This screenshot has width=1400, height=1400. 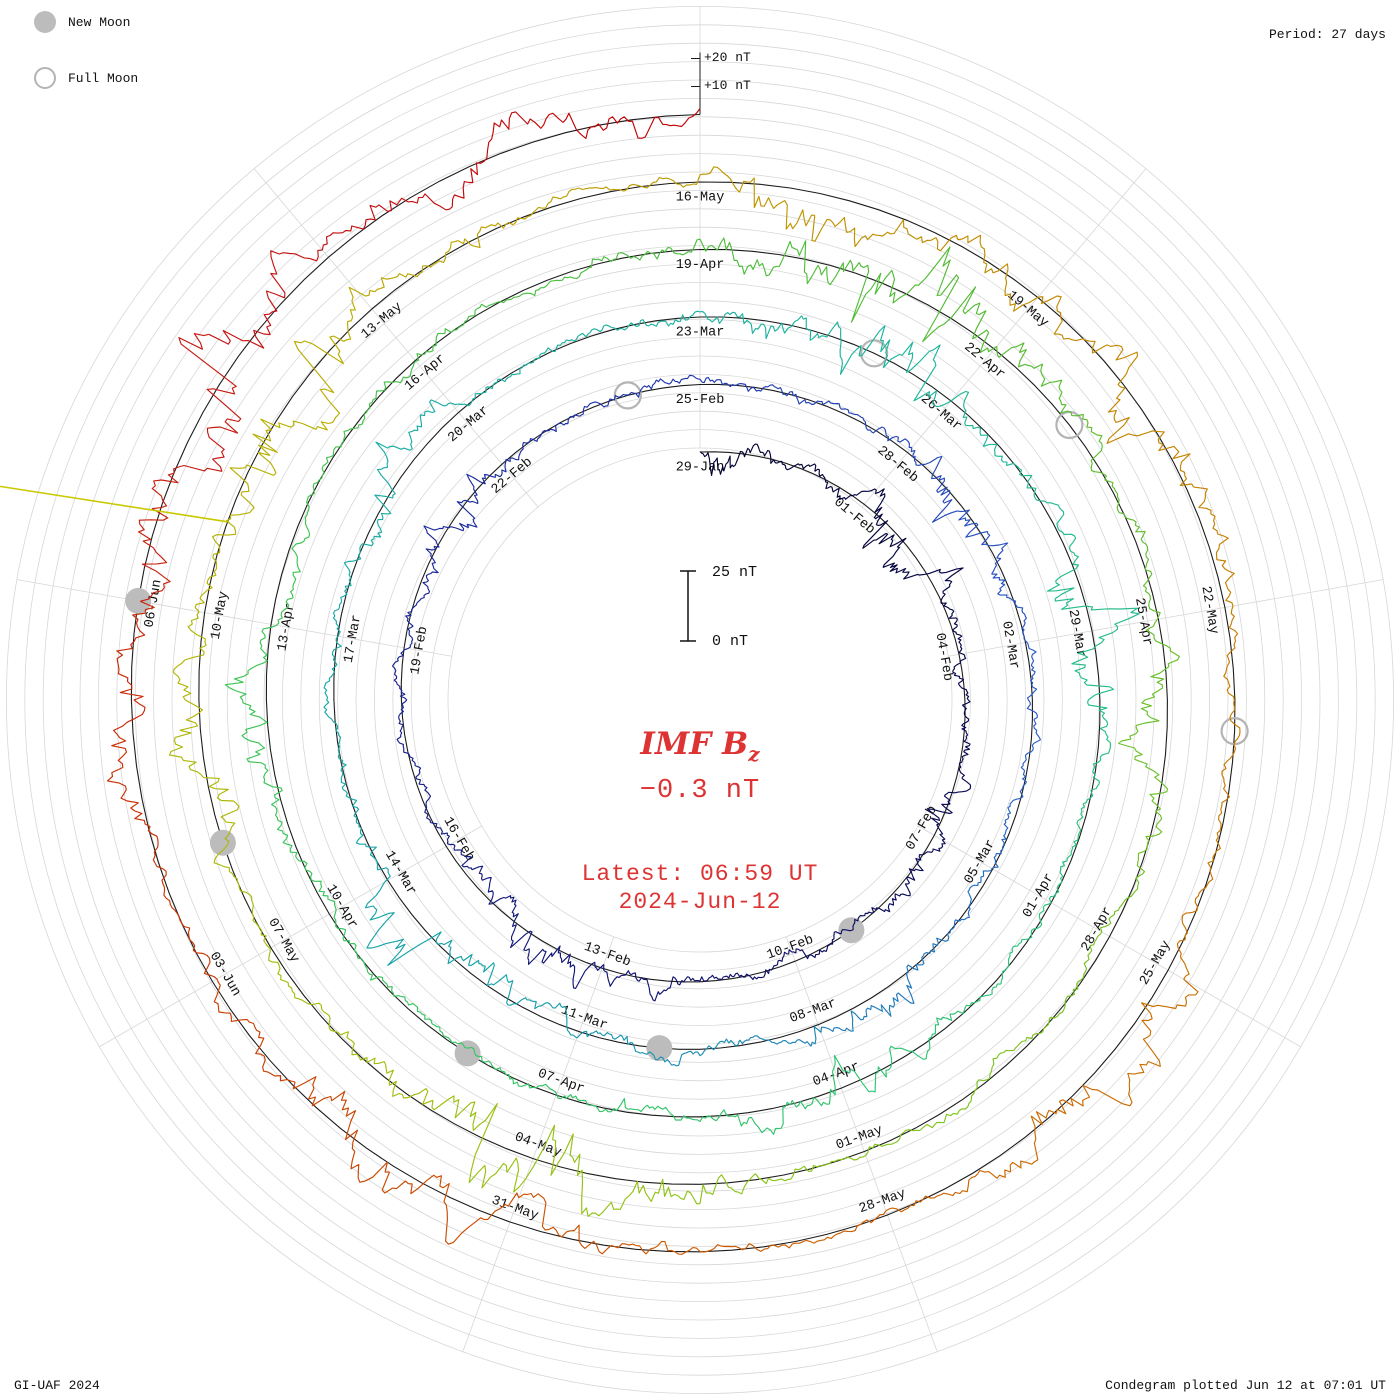 What do you see at coordinates (103, 78) in the screenshot?
I see `legend-label-full-moon: Full Moon` at bounding box center [103, 78].